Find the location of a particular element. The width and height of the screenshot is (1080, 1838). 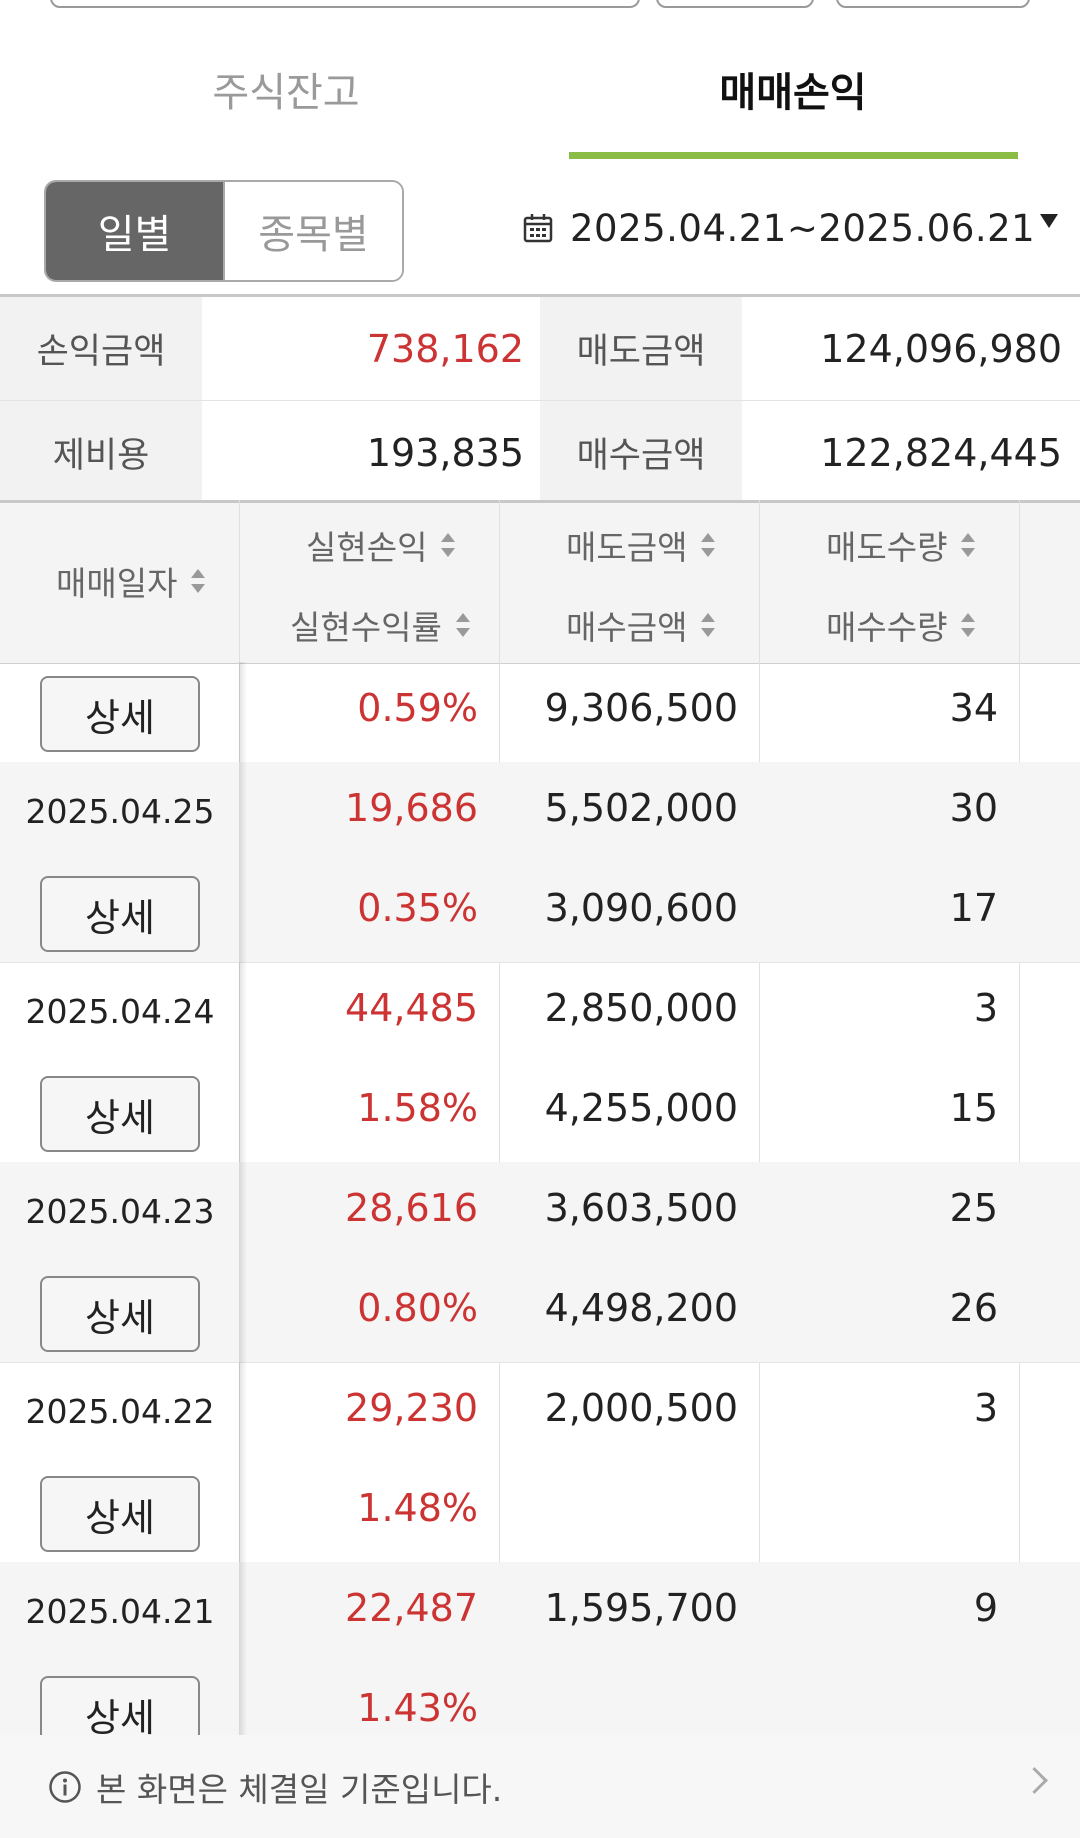

date-range-selector: 2025.04.21~2025.06.21 is located at coordinates (792, 228).